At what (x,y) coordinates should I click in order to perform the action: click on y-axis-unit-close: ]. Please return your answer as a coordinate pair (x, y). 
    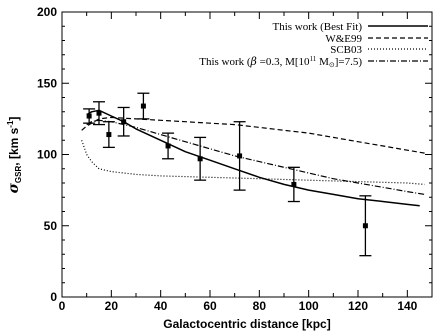
    Looking at the image, I should click on (14, 119).